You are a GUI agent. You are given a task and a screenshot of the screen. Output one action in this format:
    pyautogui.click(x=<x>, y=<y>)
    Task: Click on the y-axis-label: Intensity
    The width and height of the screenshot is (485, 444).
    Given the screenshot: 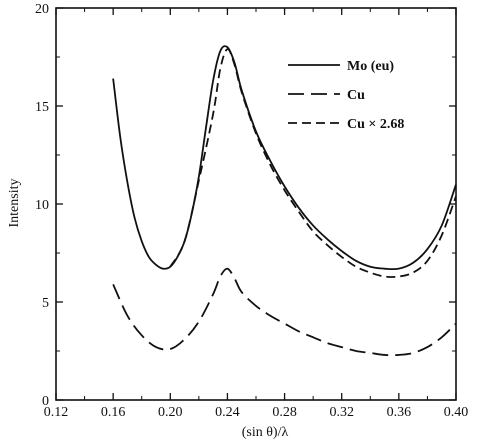 What is the action you would take?
    pyautogui.click(x=14, y=203)
    